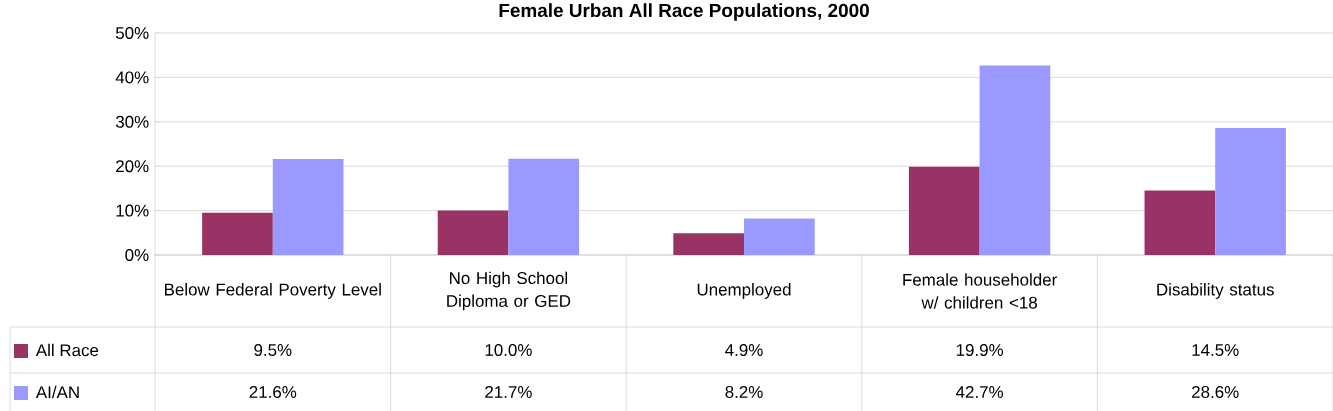 Image resolution: width=1333 pixels, height=411 pixels. I want to click on y-tick-label: 40%, so click(132, 77).